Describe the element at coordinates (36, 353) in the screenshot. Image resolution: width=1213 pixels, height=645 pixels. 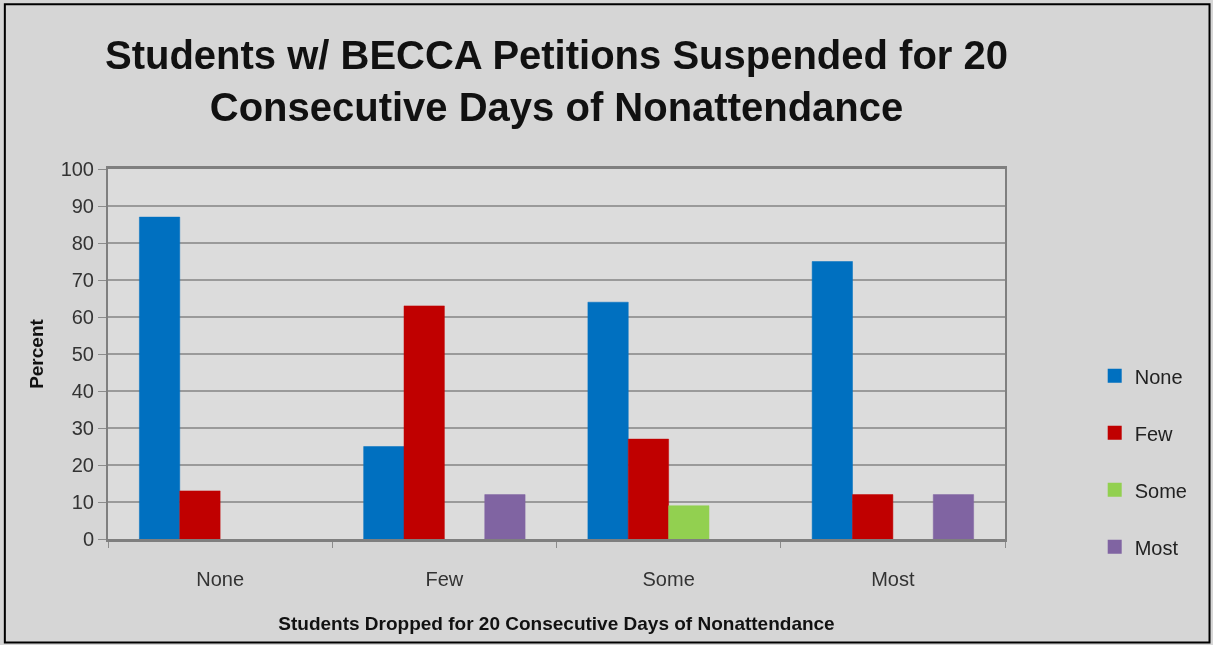
I see `y-axis-title: Percent` at that location.